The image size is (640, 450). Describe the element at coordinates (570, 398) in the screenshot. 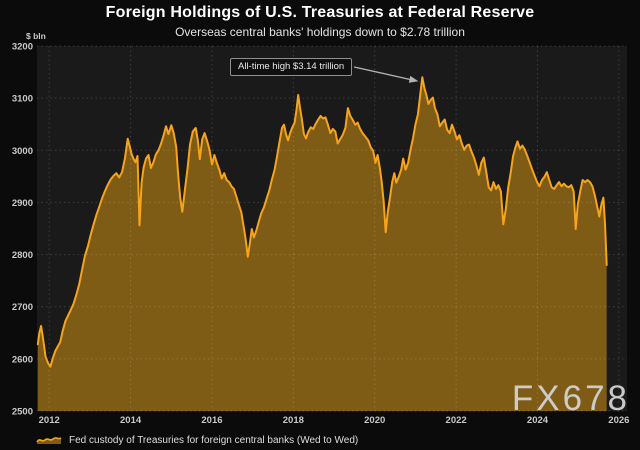

I see `watermark: FX678` at that location.